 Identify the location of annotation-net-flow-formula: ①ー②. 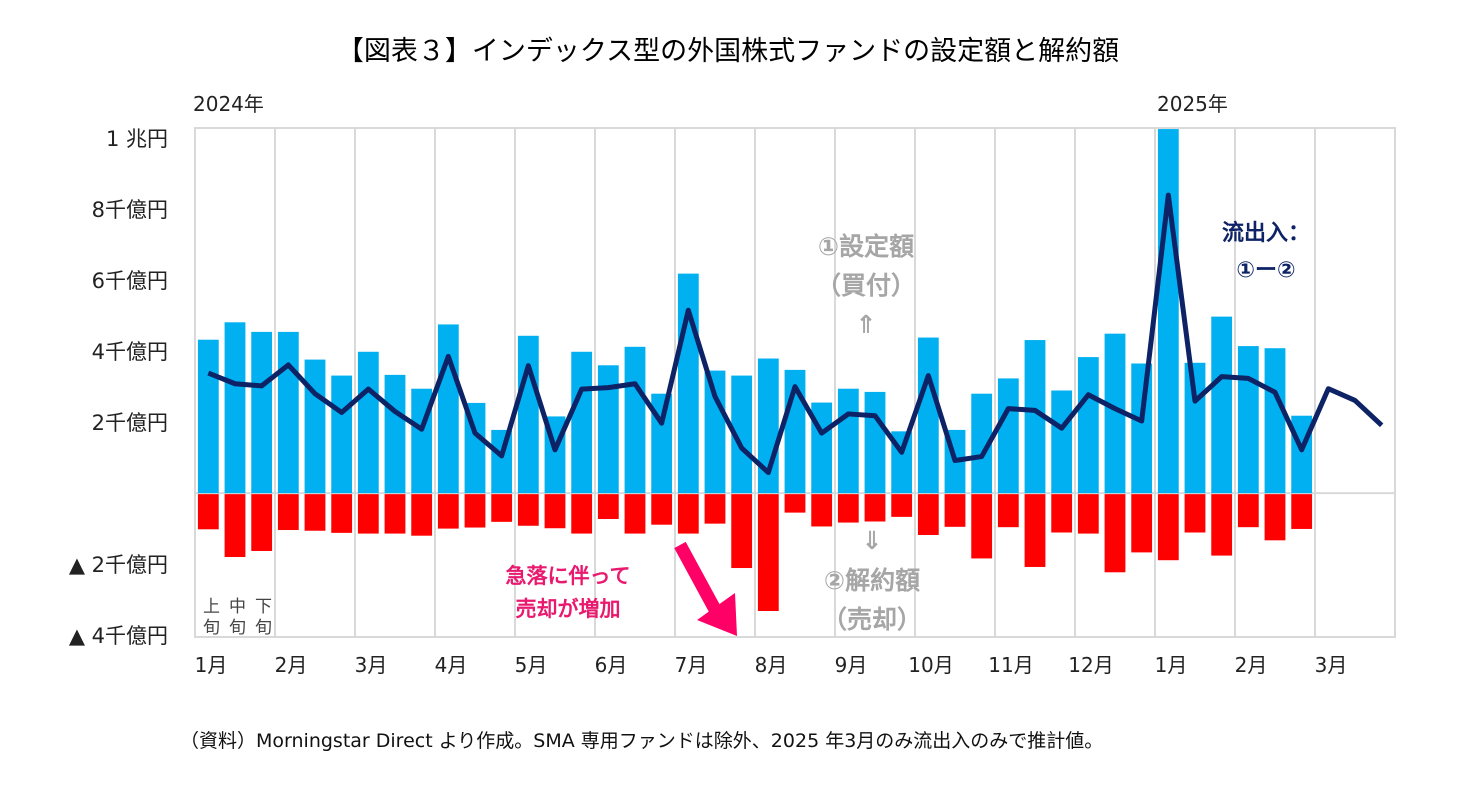
(1265, 270).